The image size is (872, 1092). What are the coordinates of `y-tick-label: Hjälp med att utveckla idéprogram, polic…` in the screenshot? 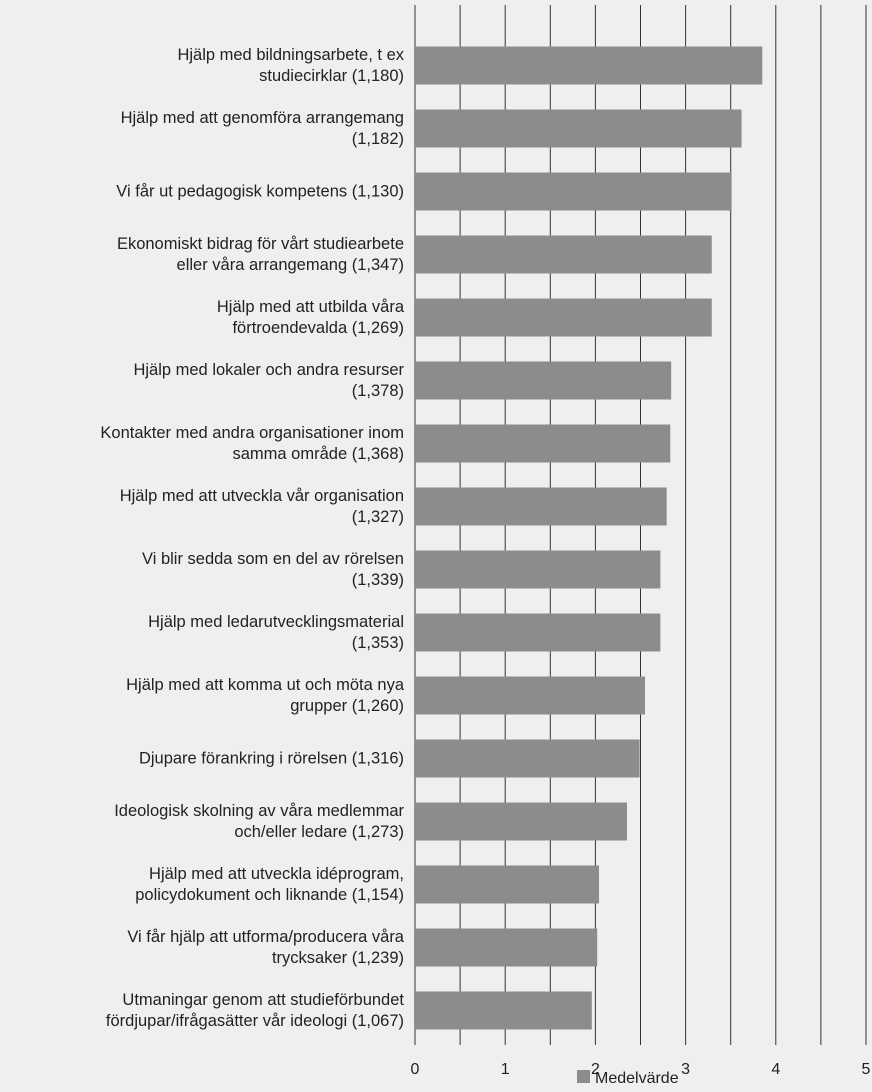 It's located at (269, 884).